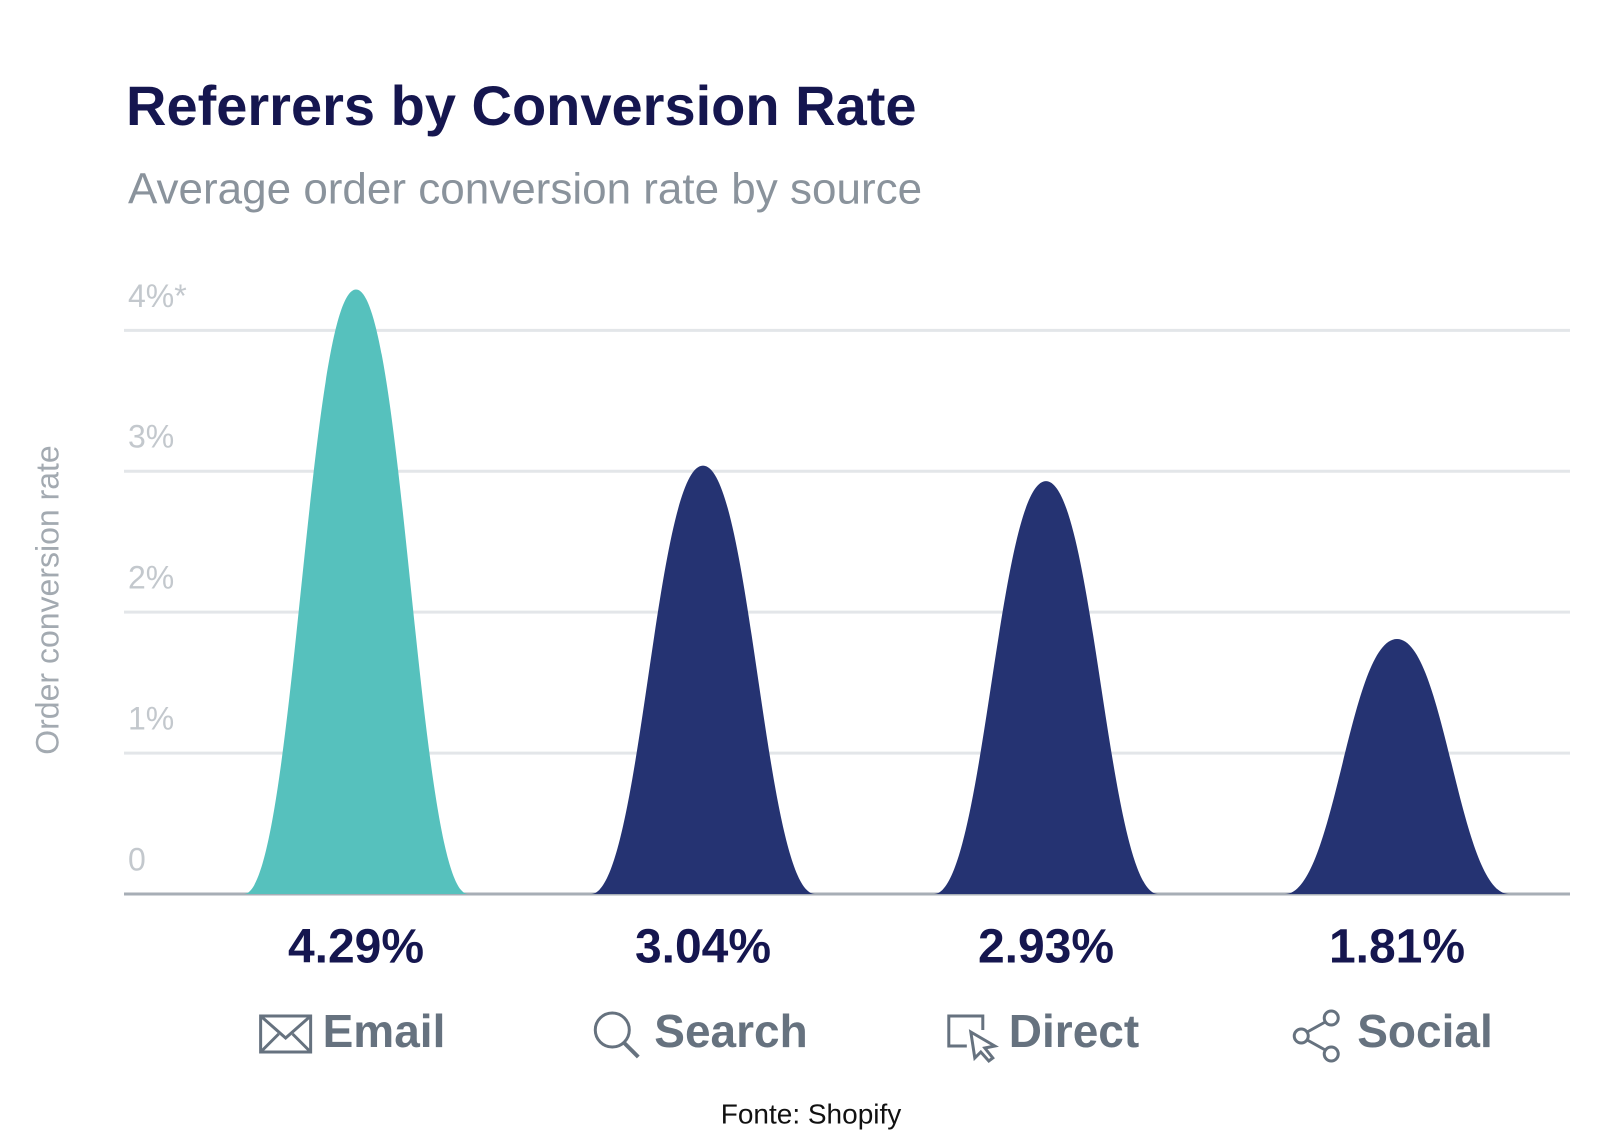 Image resolution: width=1600 pixels, height=1140 pixels. What do you see at coordinates (1425, 1031) in the screenshot?
I see `category-label: Social` at bounding box center [1425, 1031].